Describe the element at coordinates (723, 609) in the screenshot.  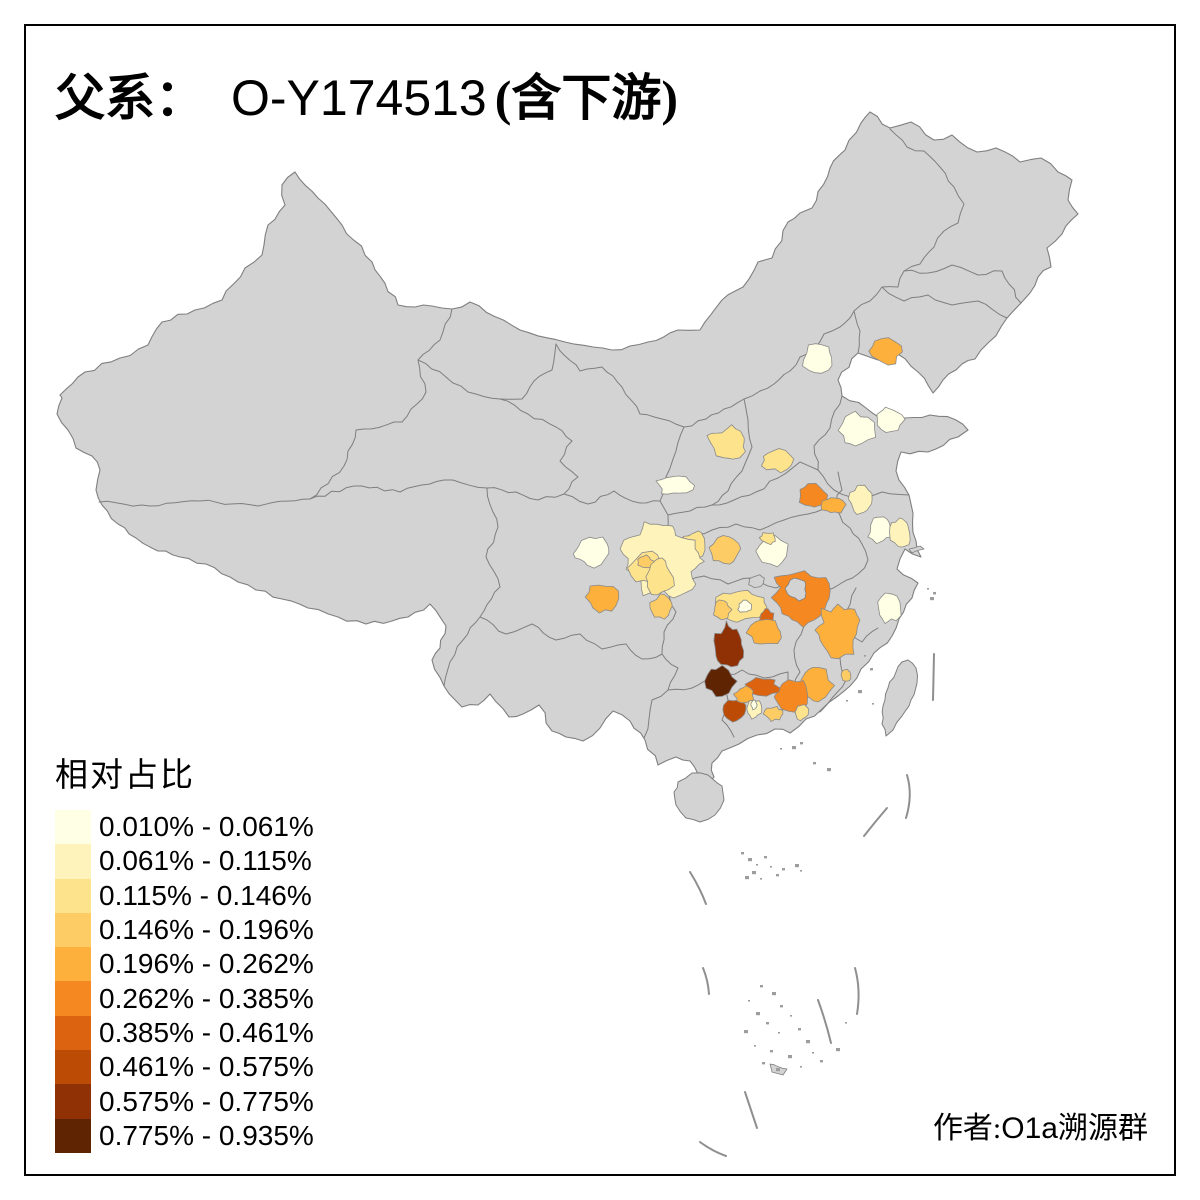
I see `map-region-band_w` at that location.